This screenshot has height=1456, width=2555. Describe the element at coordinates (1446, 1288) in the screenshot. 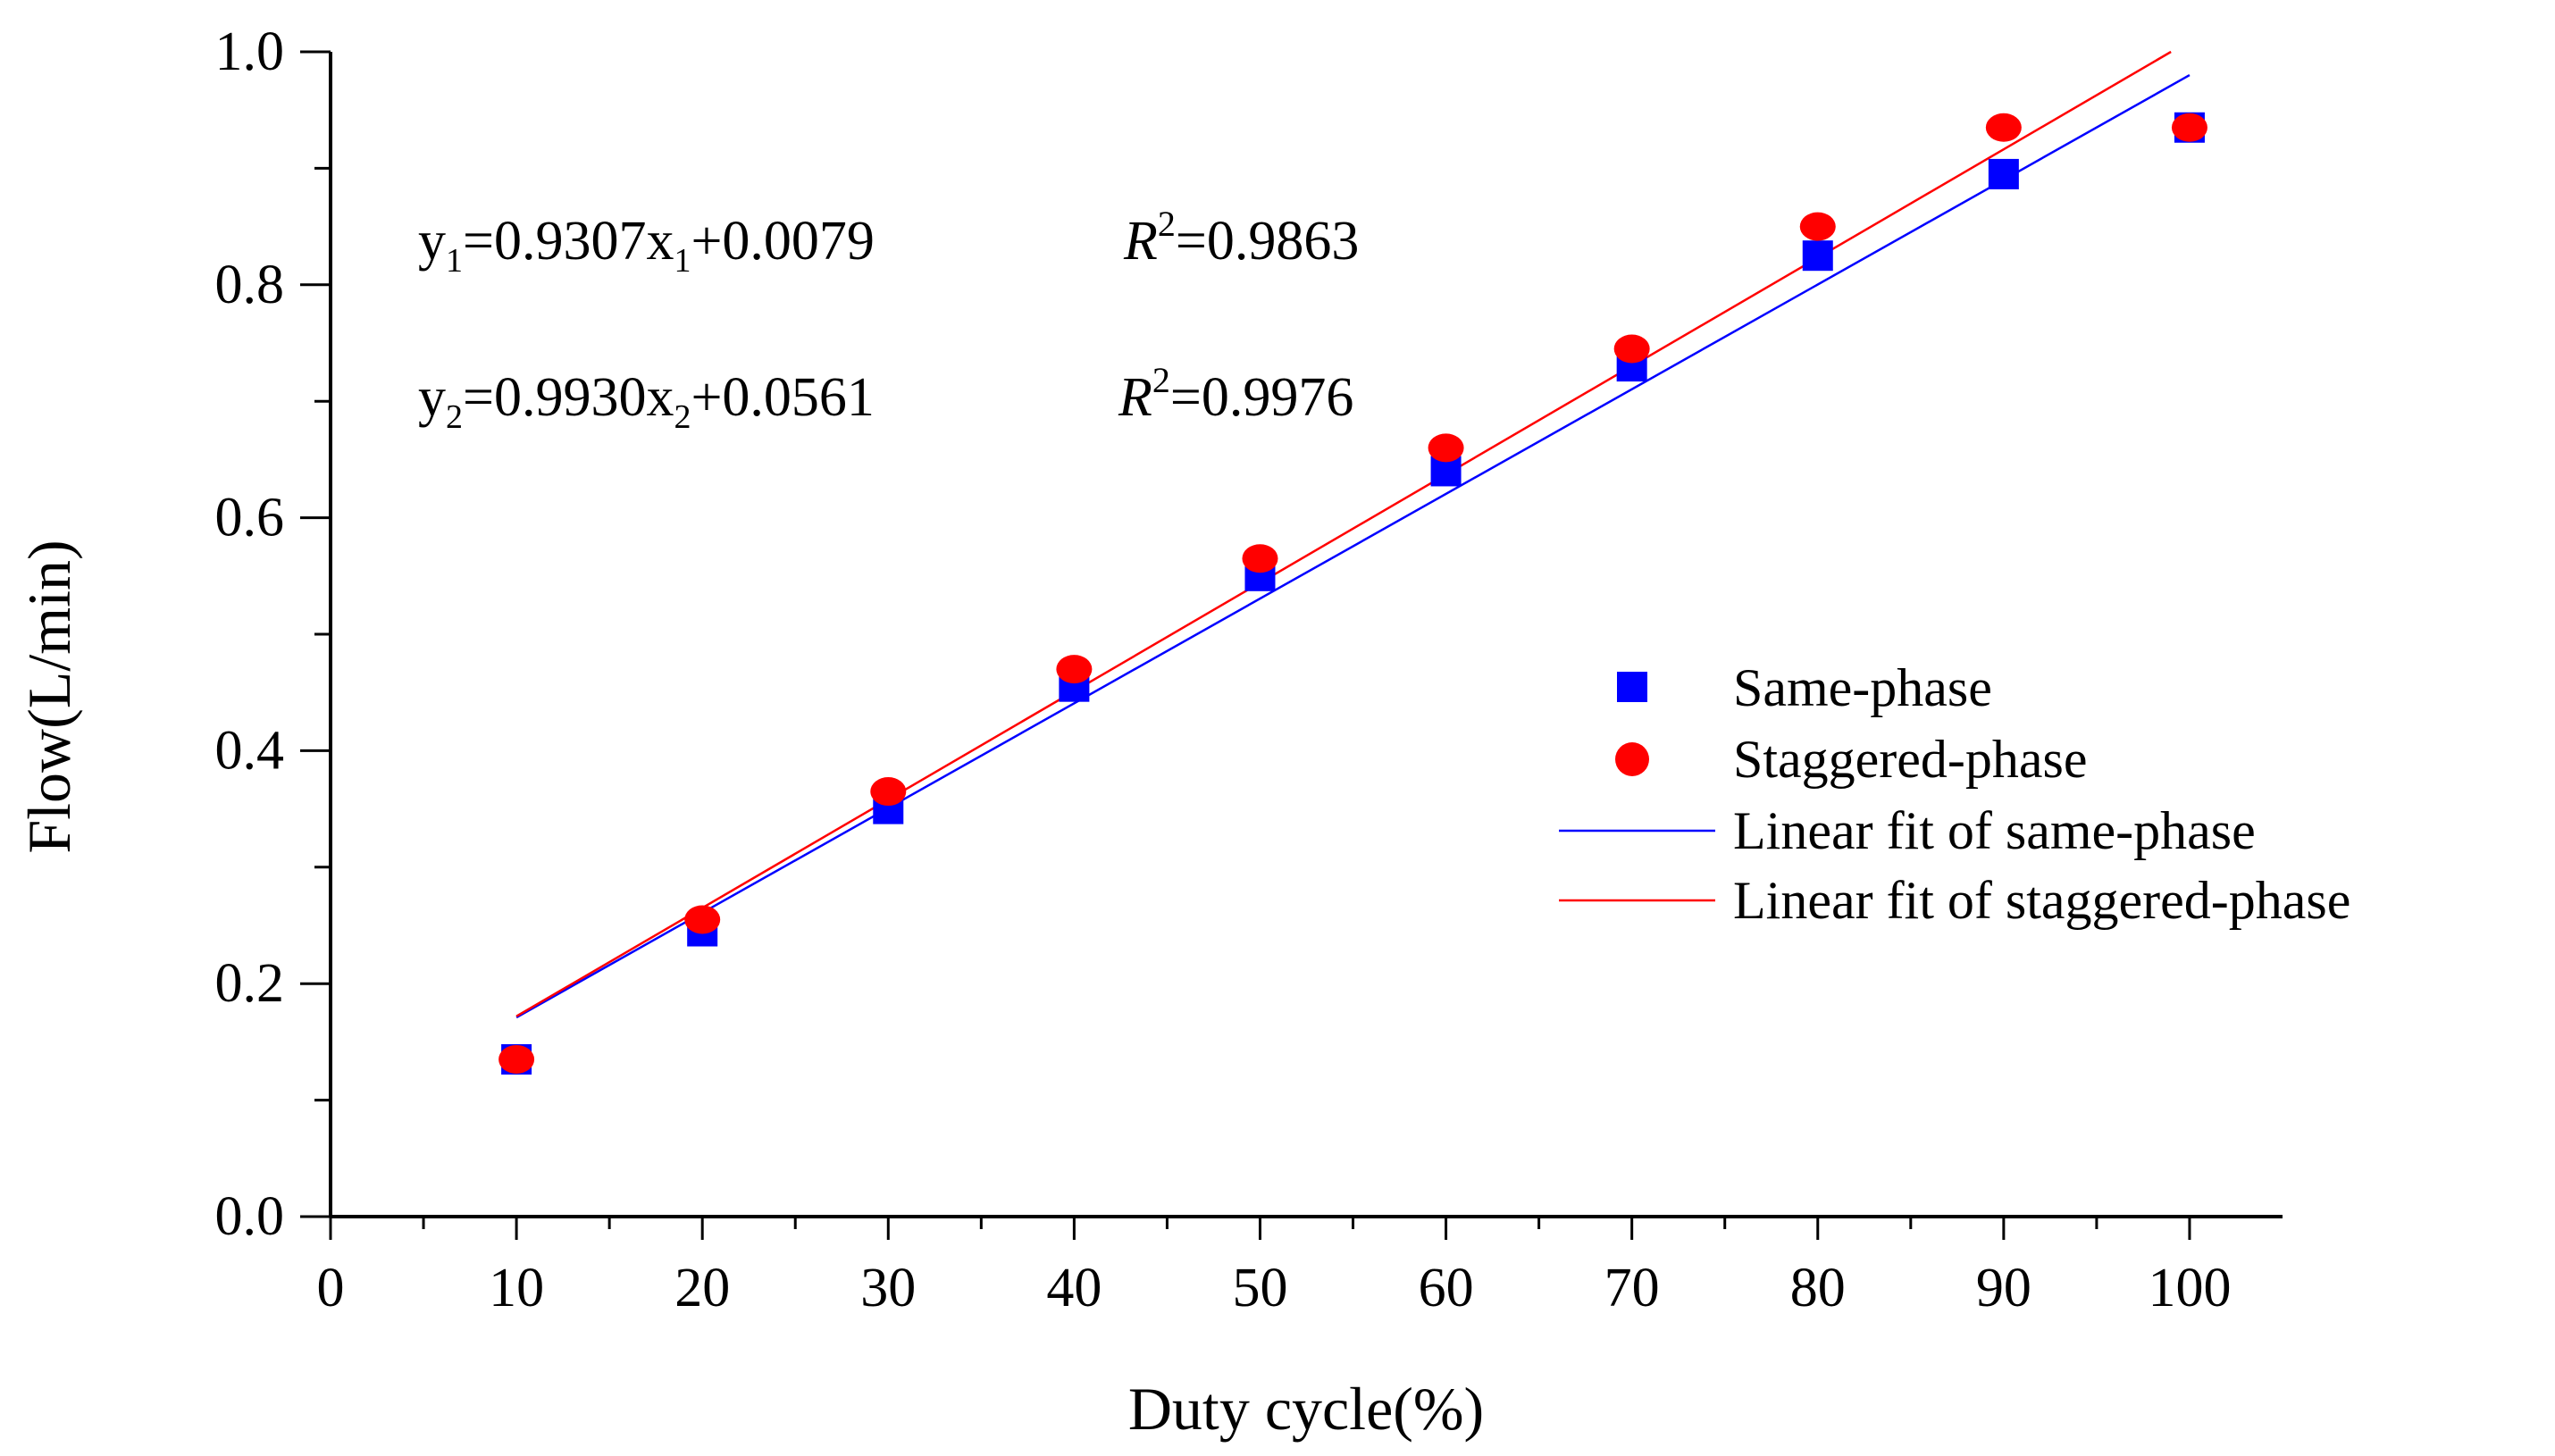

I see `x-tick-label: 60` at that location.